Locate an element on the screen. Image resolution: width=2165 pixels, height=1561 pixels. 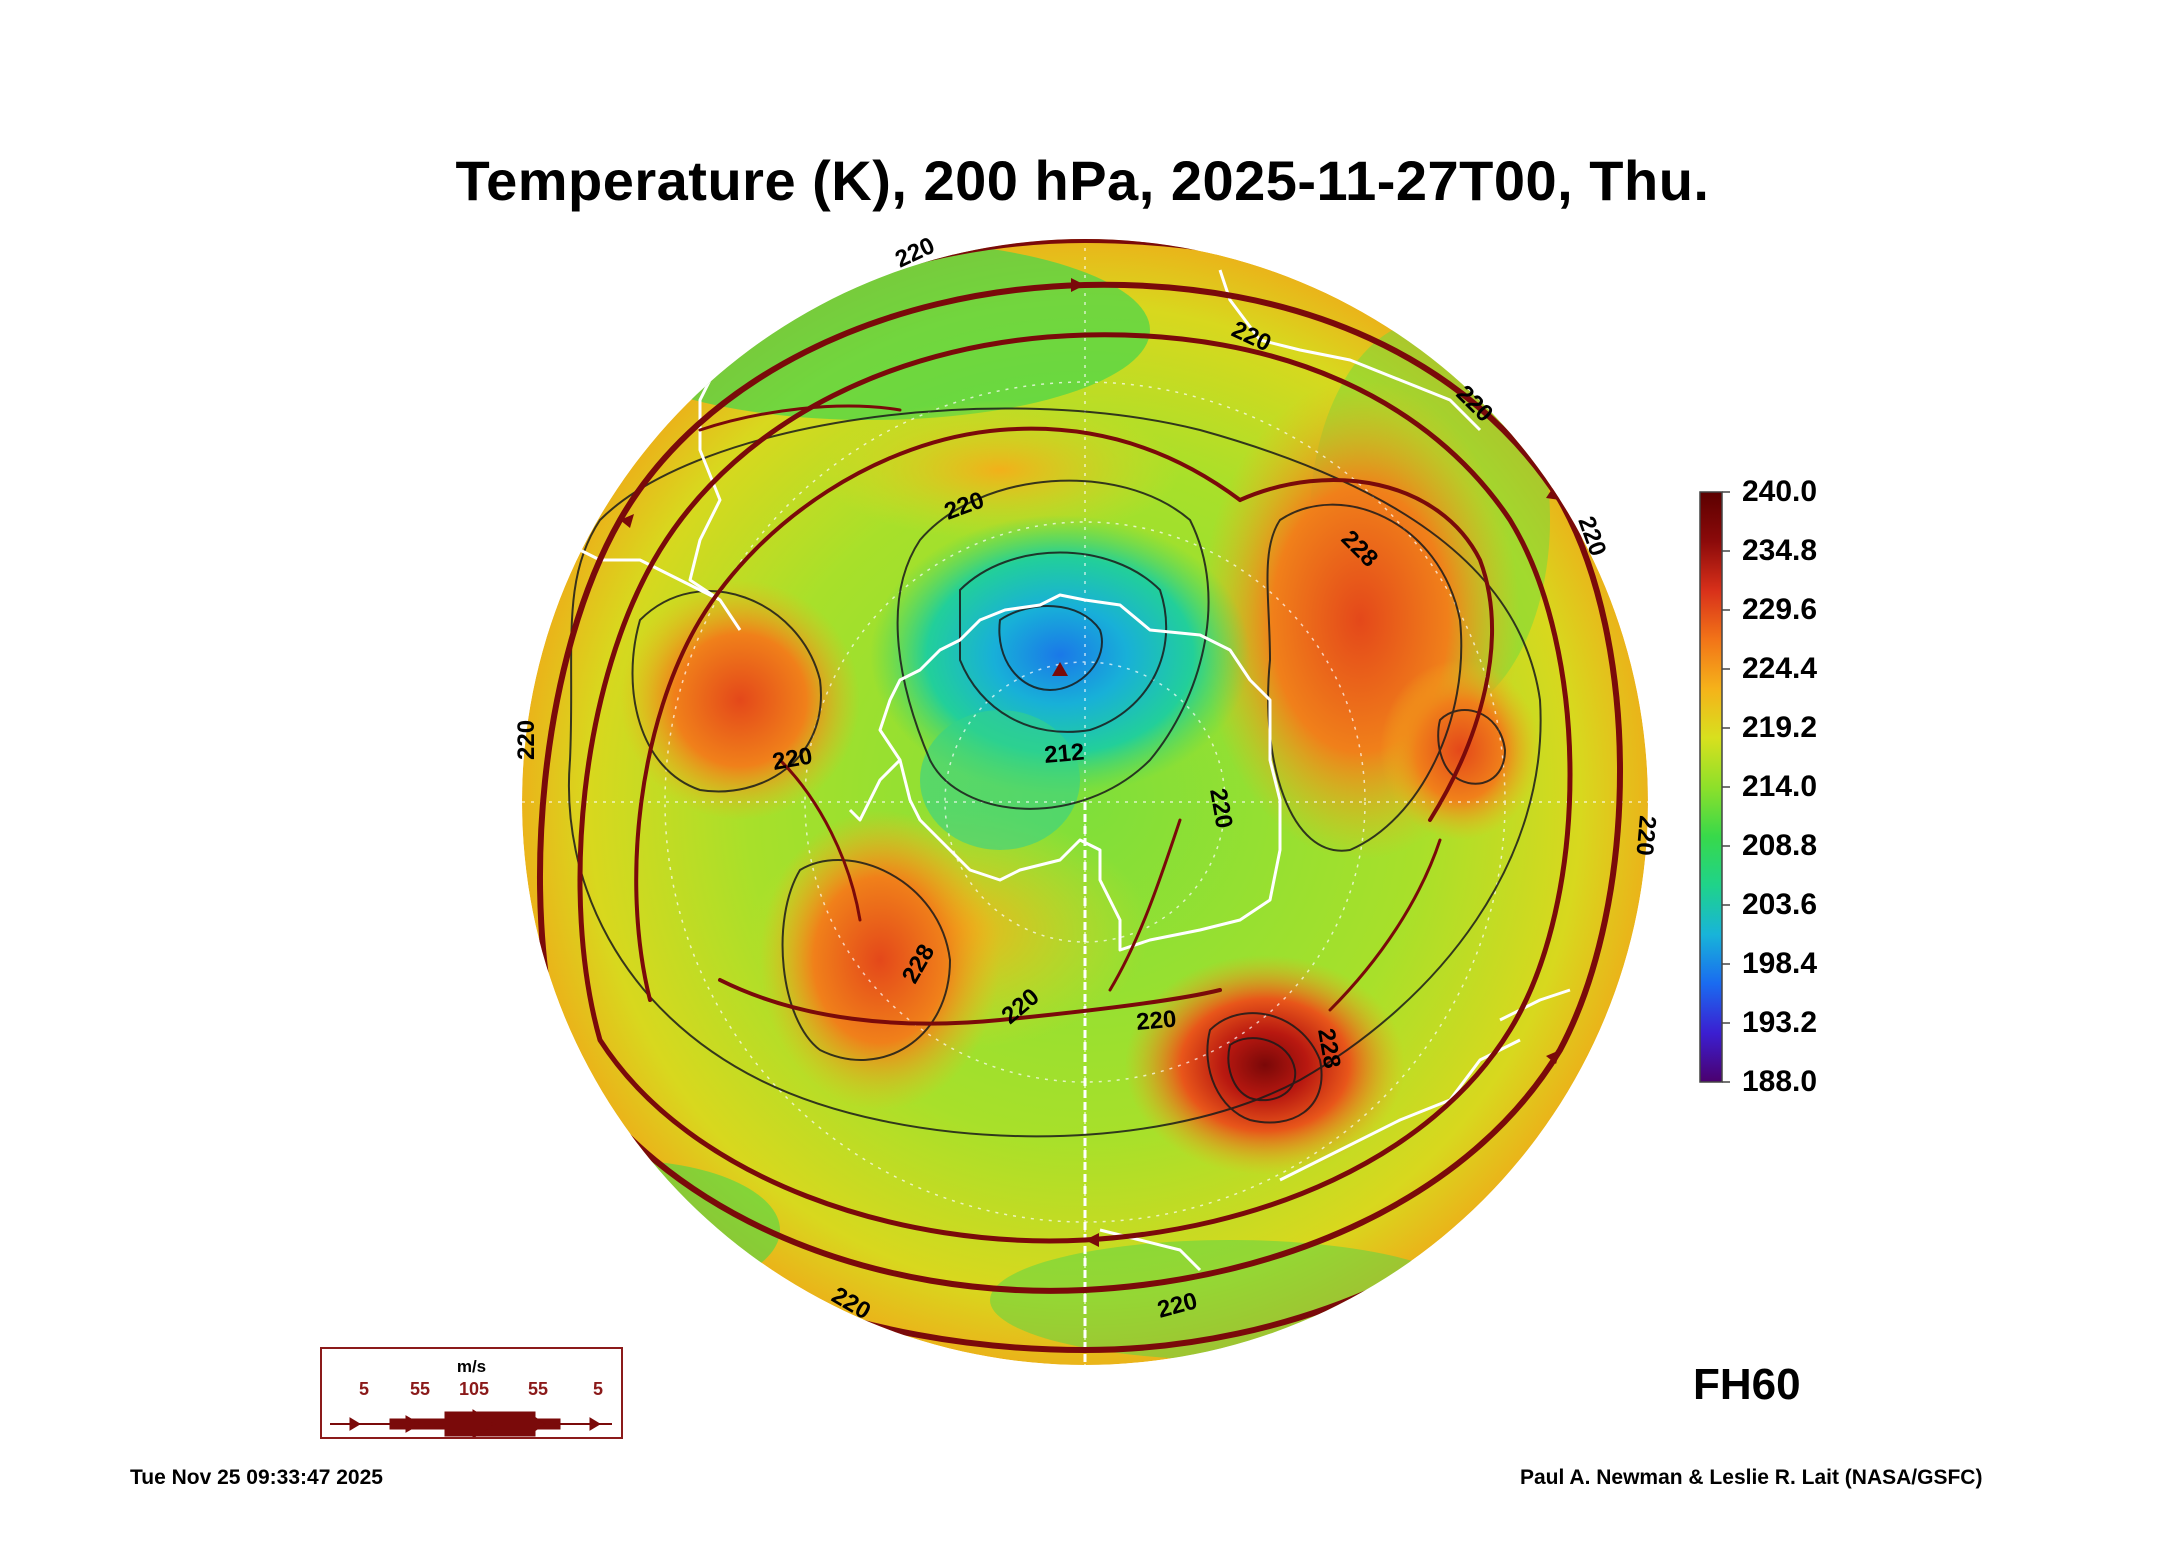
colorbar-ticks is located at coordinates (1726, 787).